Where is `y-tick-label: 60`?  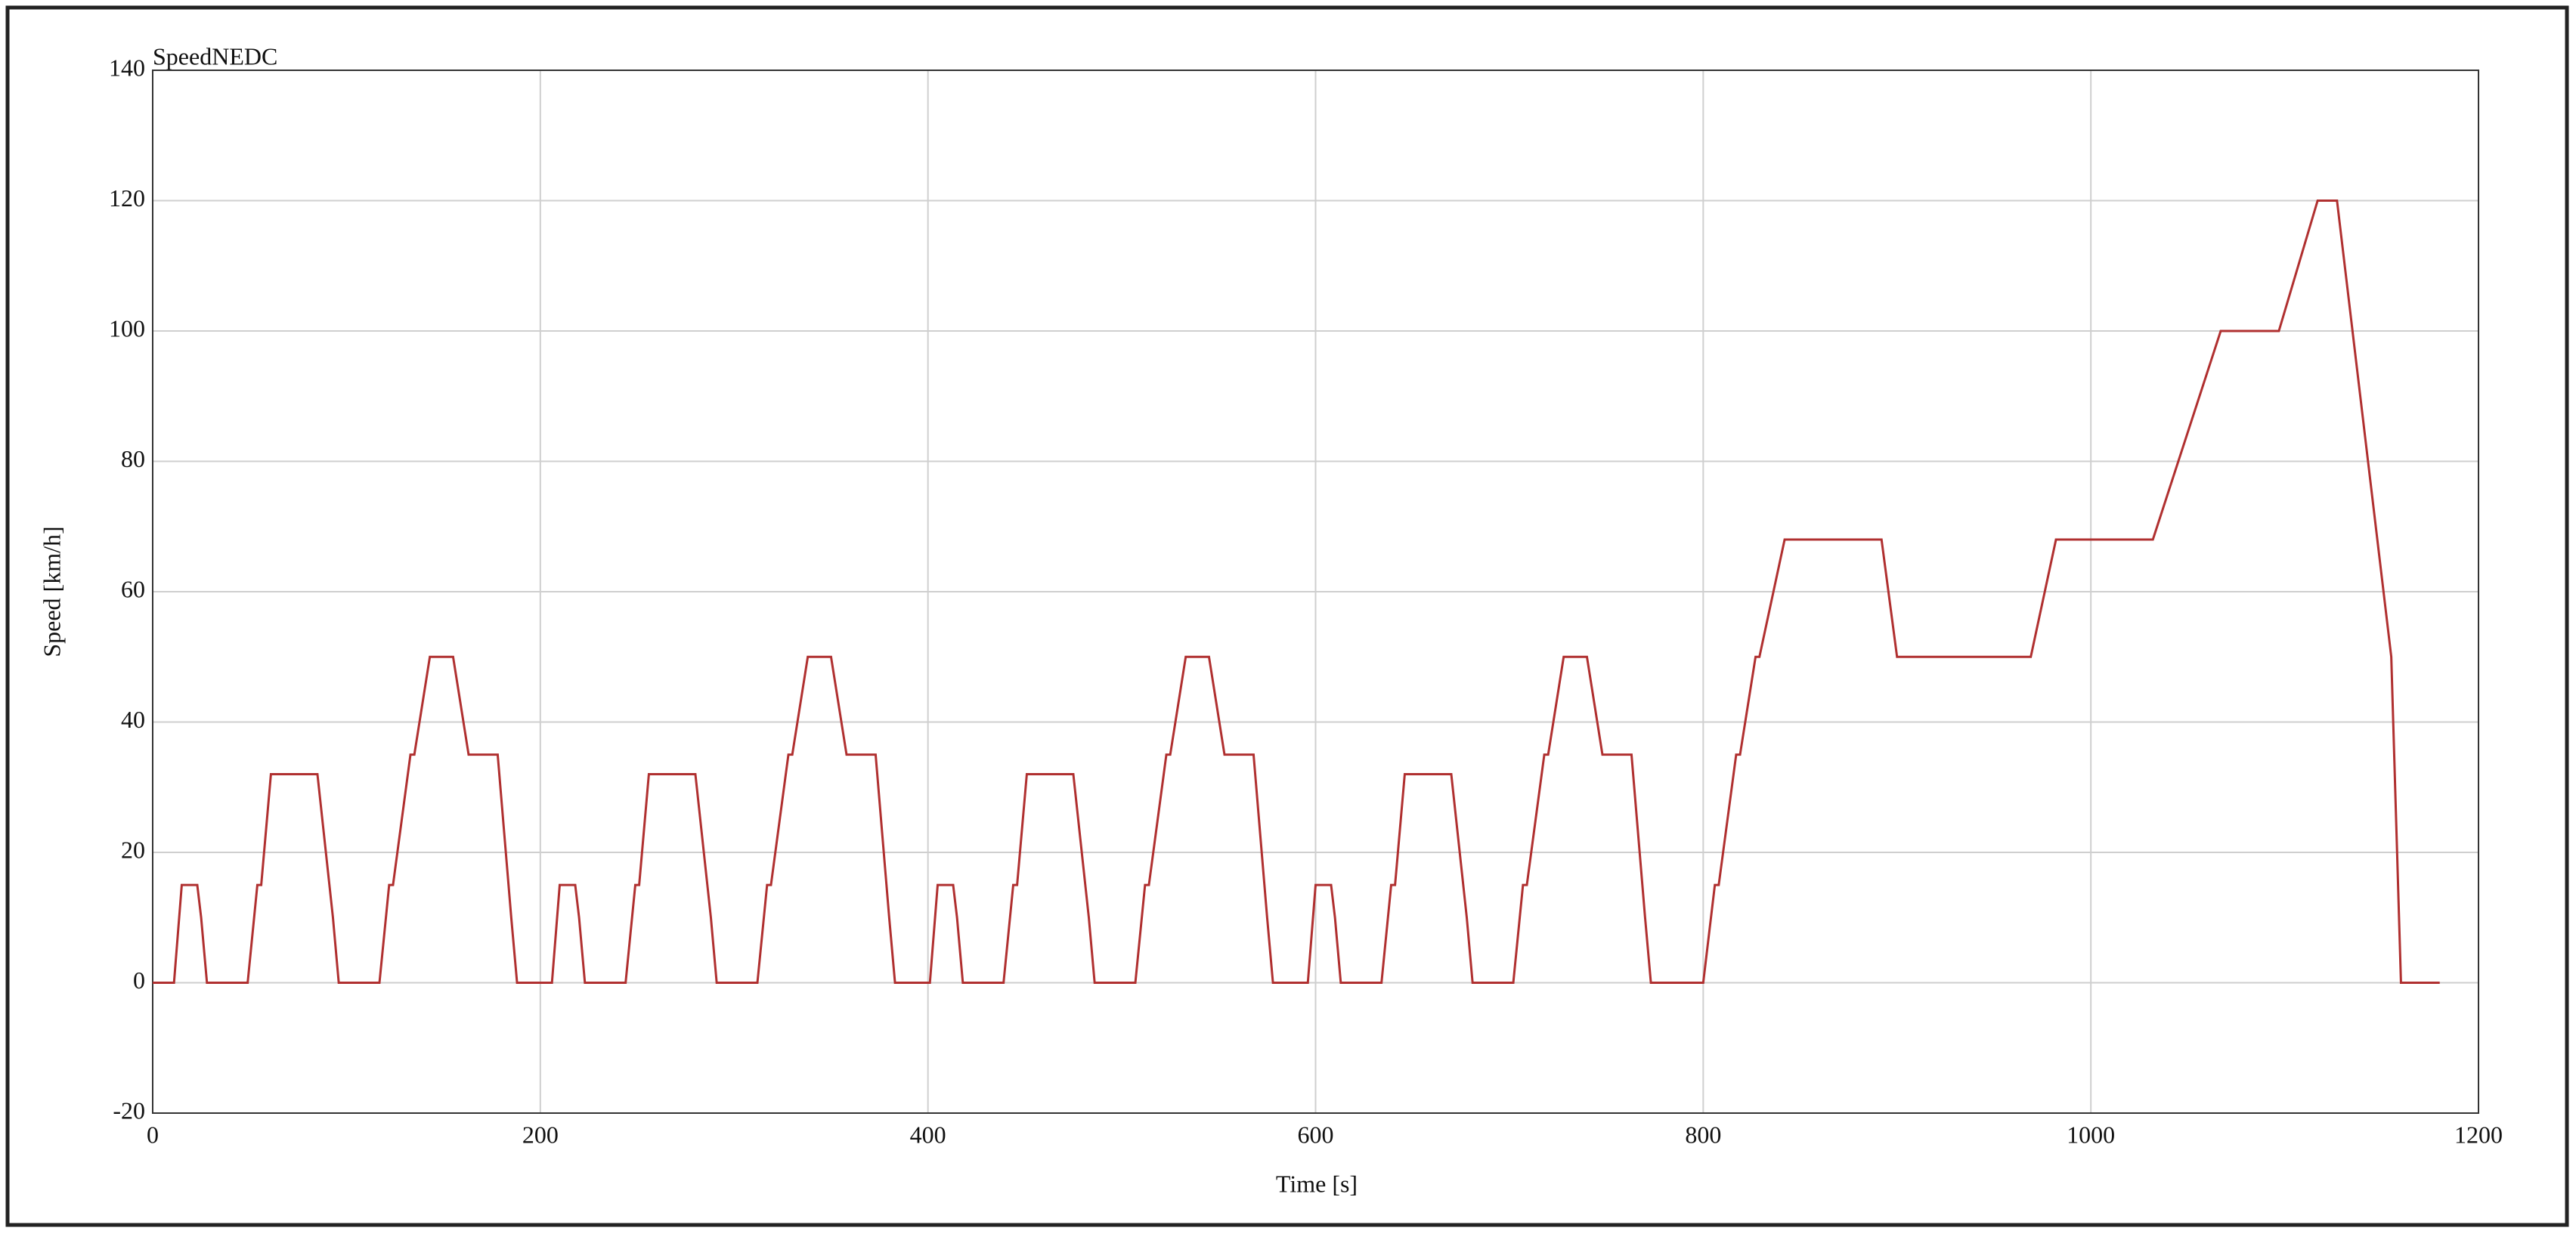 y-tick-label: 60 is located at coordinates (133, 588).